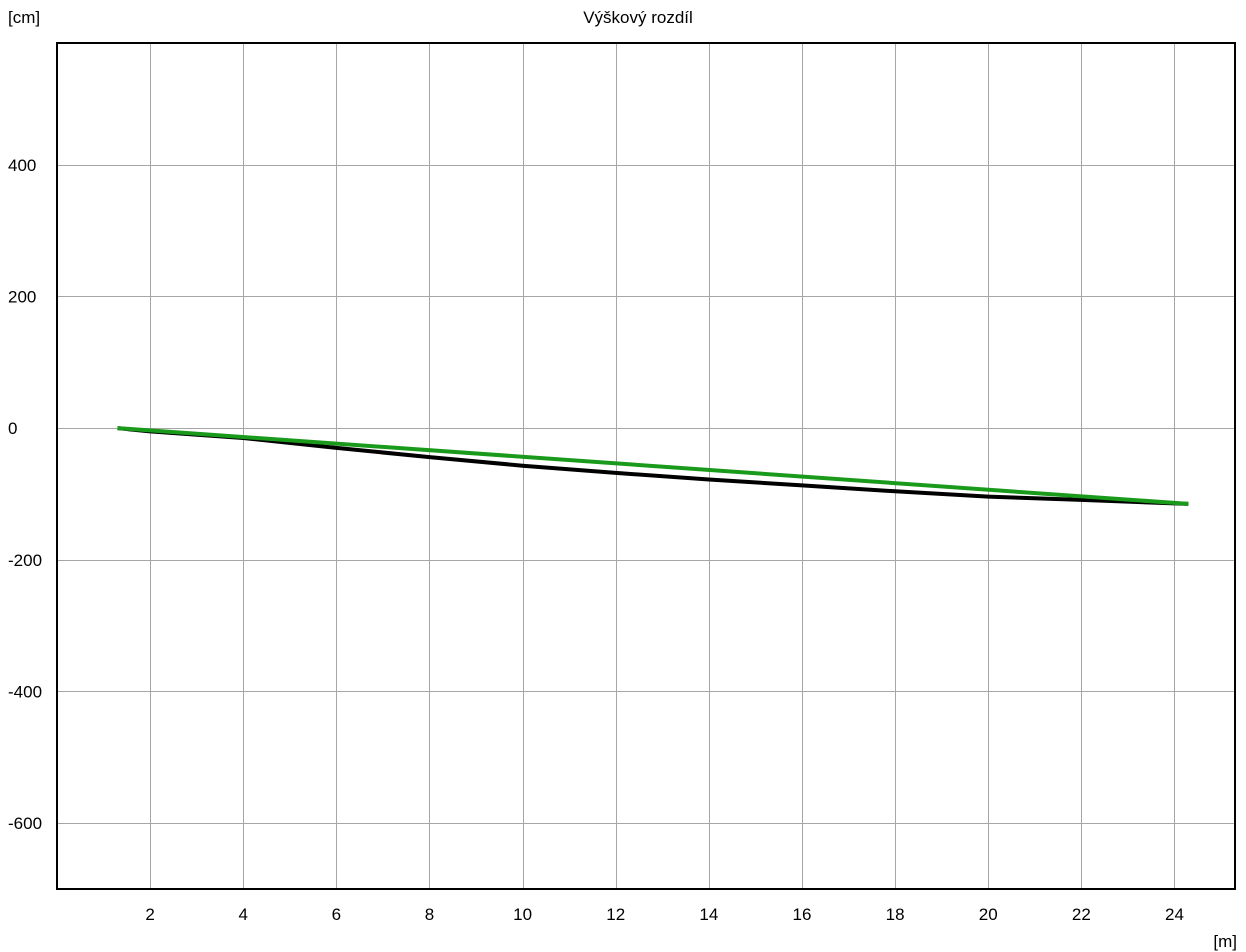 The image size is (1246, 952). Describe the element at coordinates (22, 165) in the screenshot. I see `y-tick-label: 400` at that location.